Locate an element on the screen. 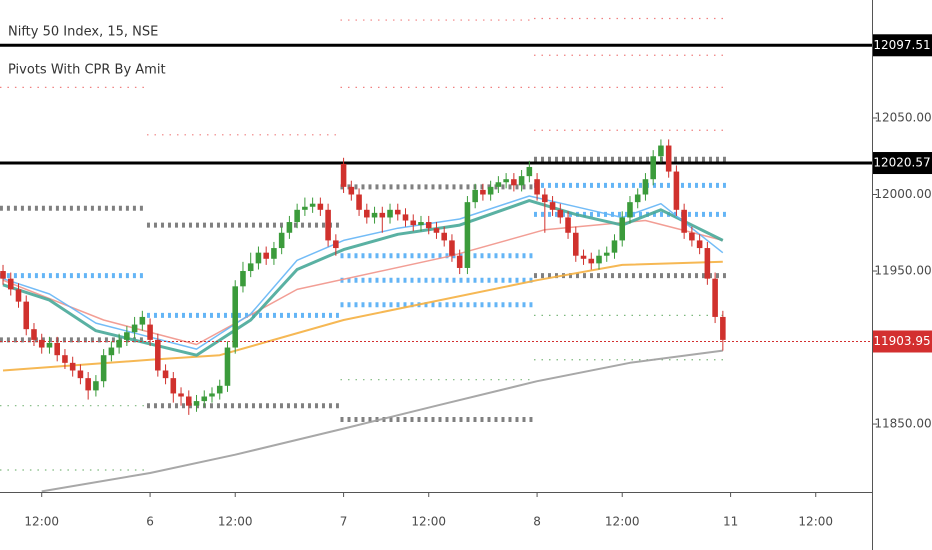  price-label: 12020.57 is located at coordinates (901, 163).